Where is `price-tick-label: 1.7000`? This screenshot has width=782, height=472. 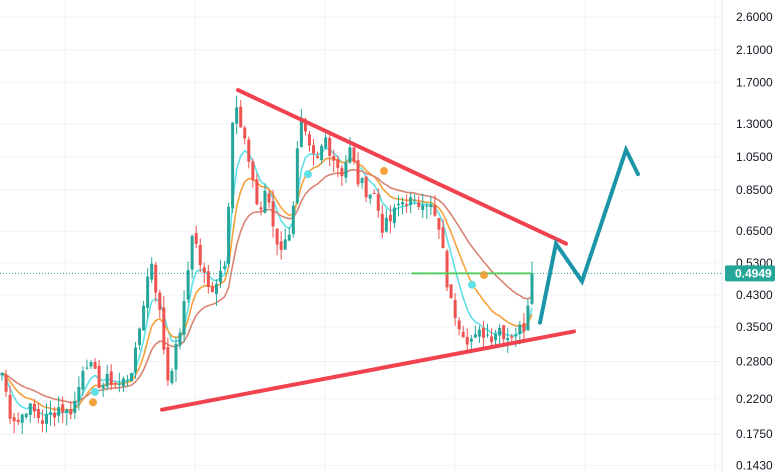
price-tick-label: 1.7000 is located at coordinates (754, 83).